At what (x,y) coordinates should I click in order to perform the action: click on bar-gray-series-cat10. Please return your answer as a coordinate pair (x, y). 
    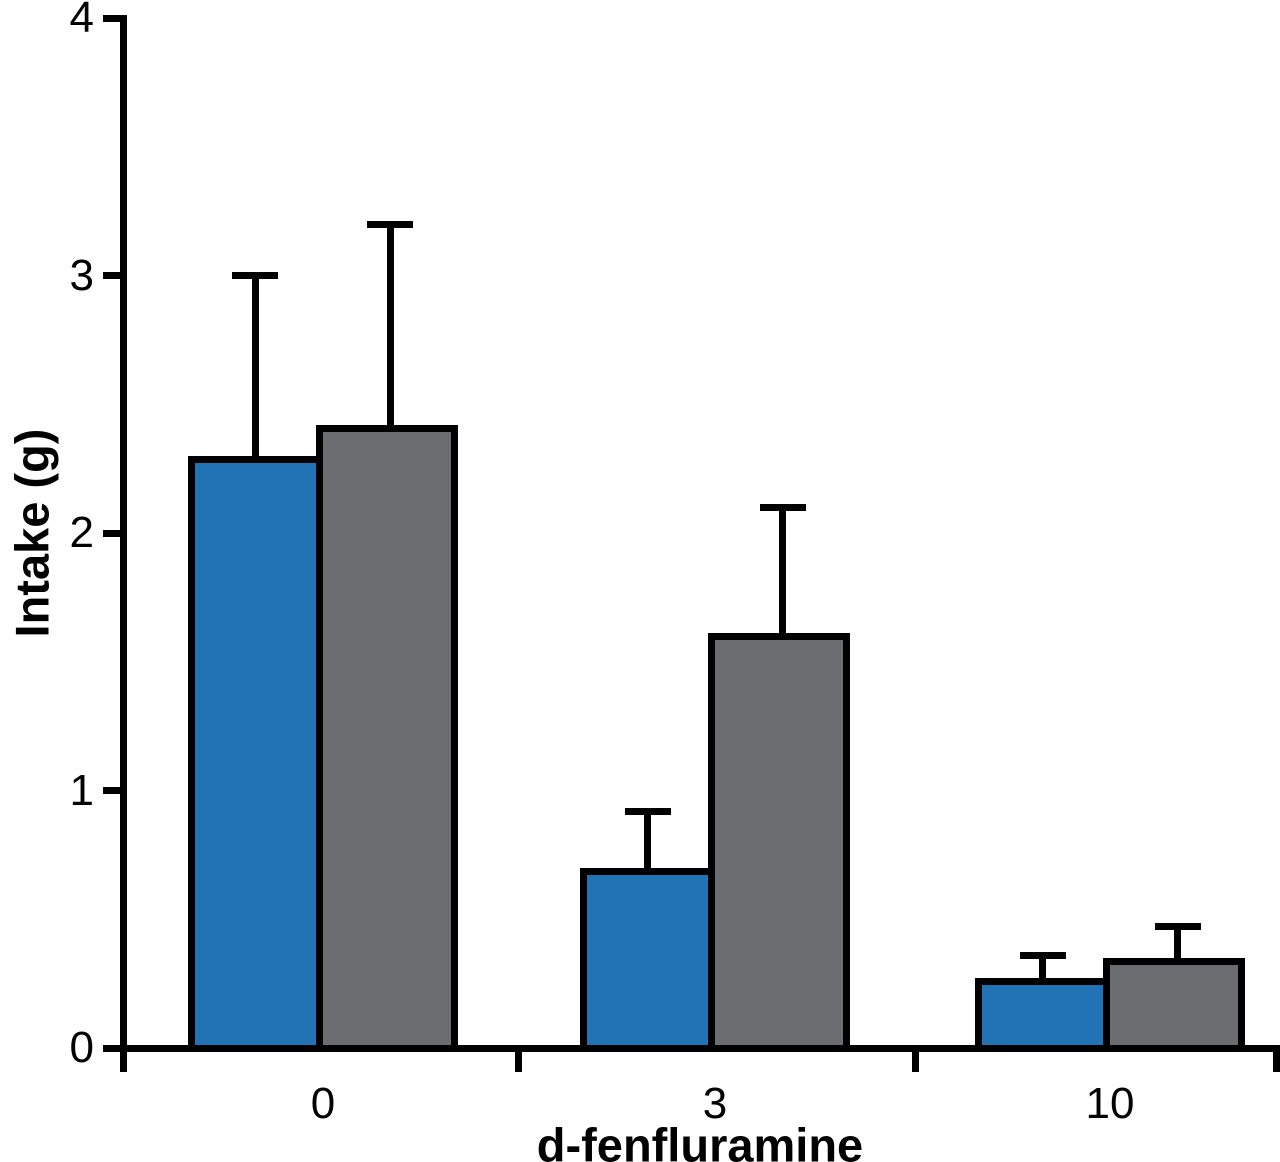
    Looking at the image, I should click on (1174, 1005).